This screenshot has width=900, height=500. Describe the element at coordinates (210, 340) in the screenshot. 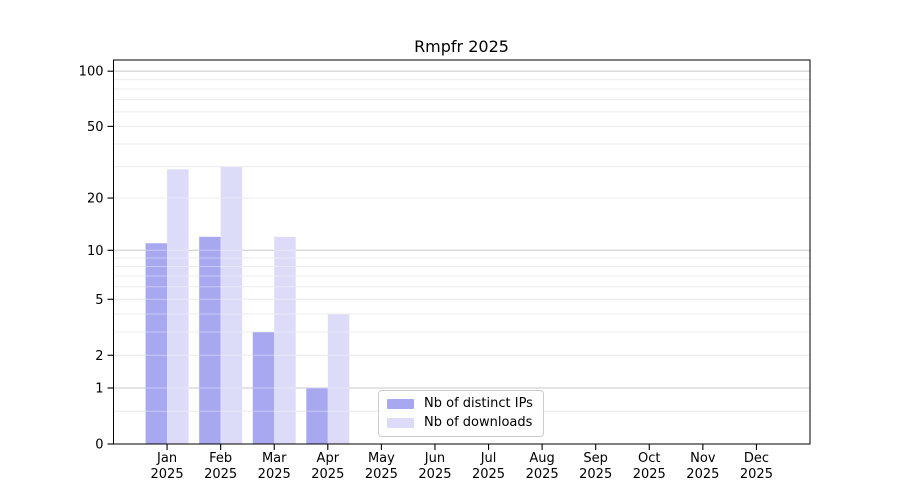

I see `bar-ips-feb` at that location.